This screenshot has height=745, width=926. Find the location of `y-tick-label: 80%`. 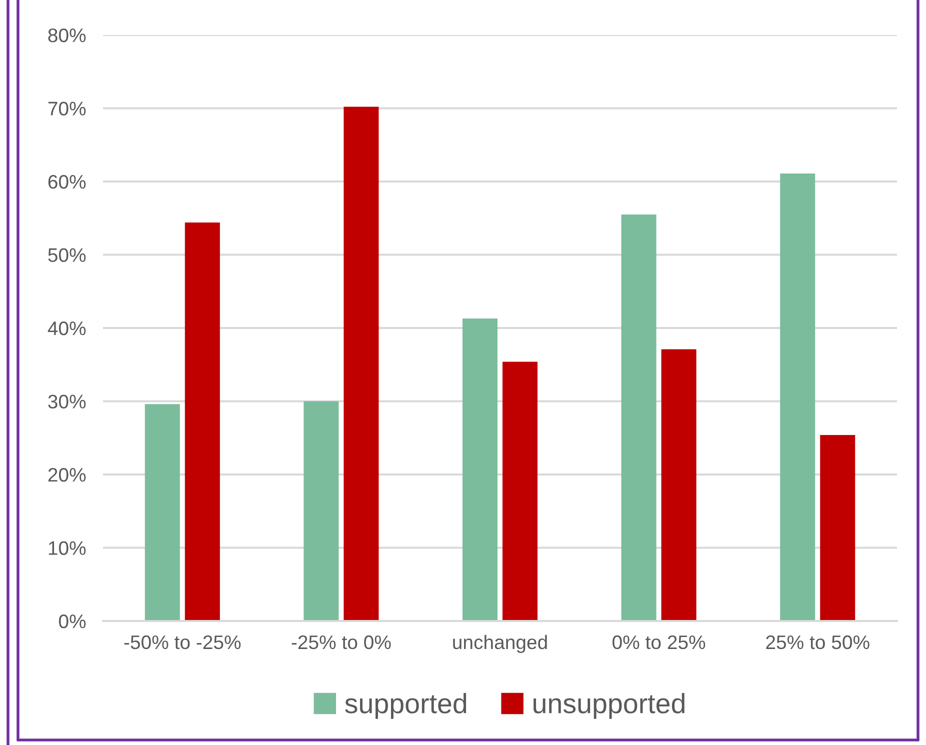

y-tick-label: 80% is located at coordinates (67, 35).